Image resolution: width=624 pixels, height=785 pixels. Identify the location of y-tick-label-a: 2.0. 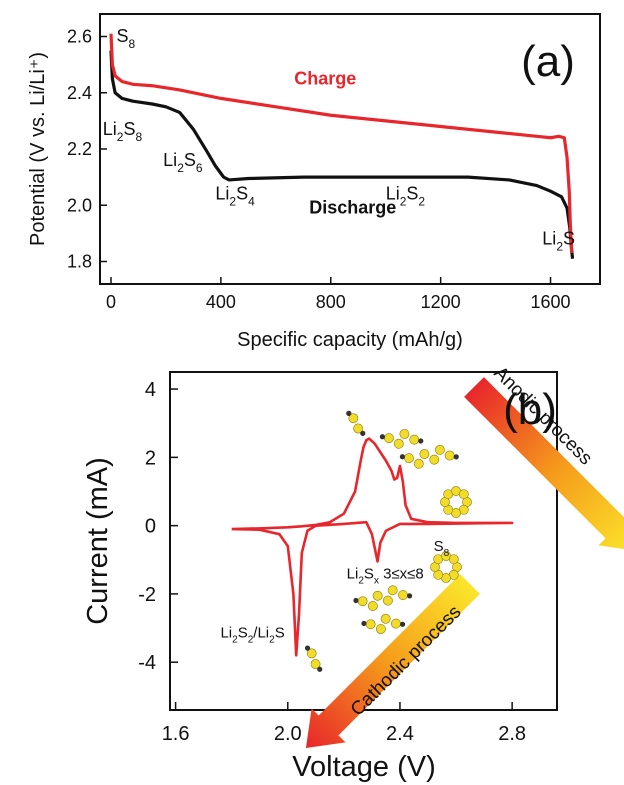
(79, 205).